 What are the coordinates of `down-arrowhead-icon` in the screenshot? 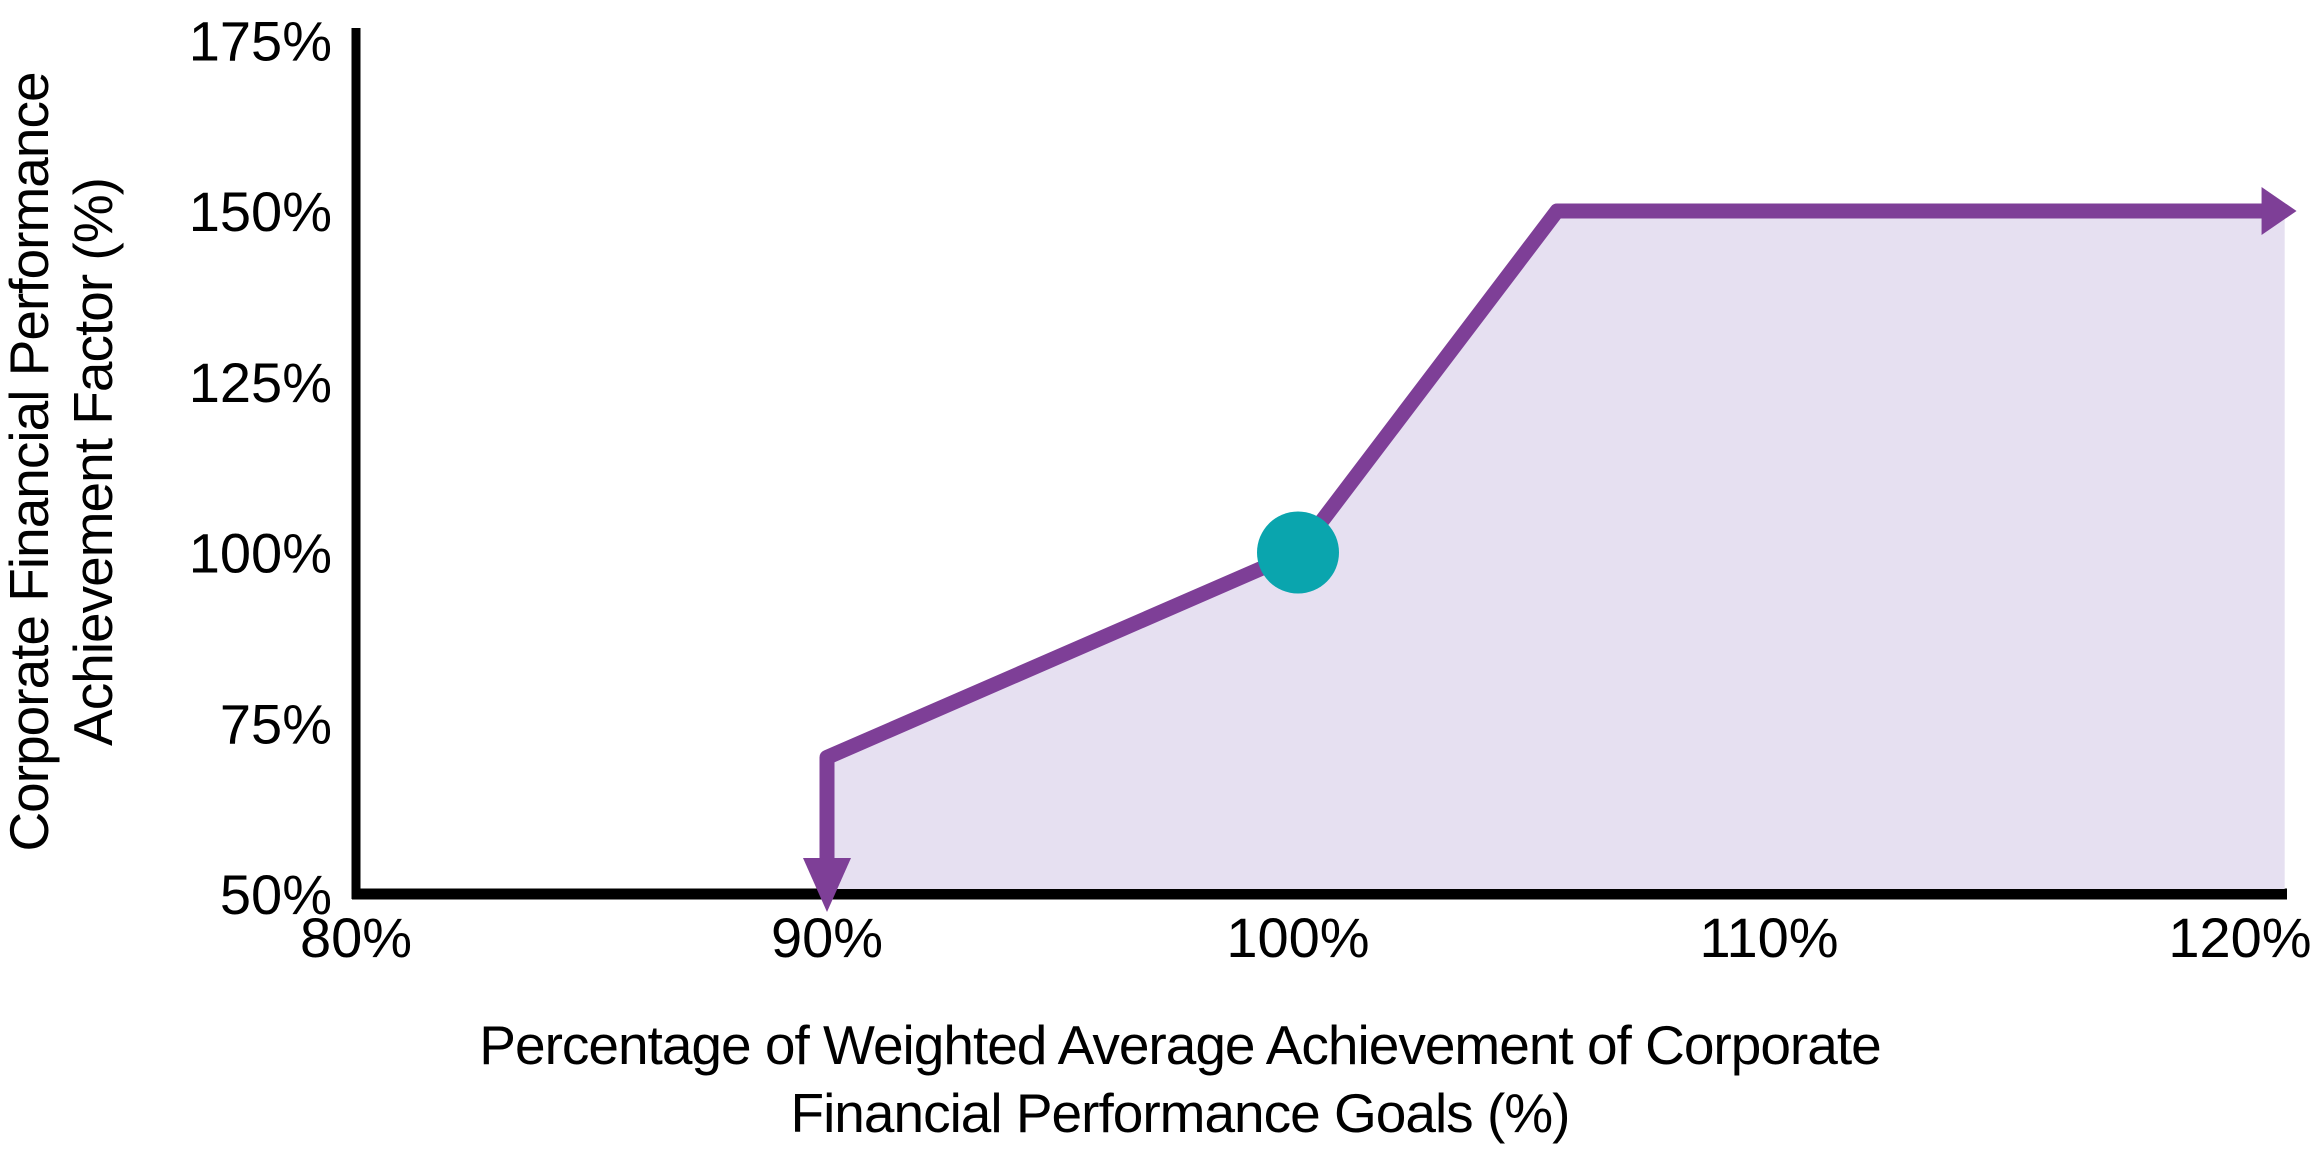 It's located at (827, 885).